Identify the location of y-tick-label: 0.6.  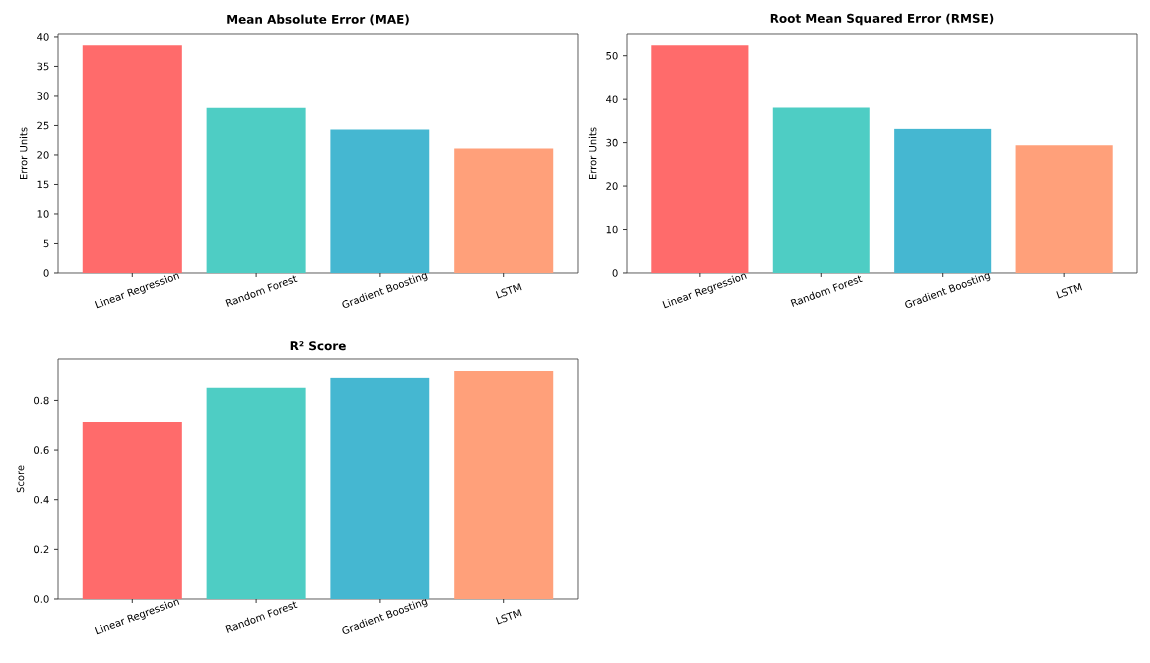
(41, 450).